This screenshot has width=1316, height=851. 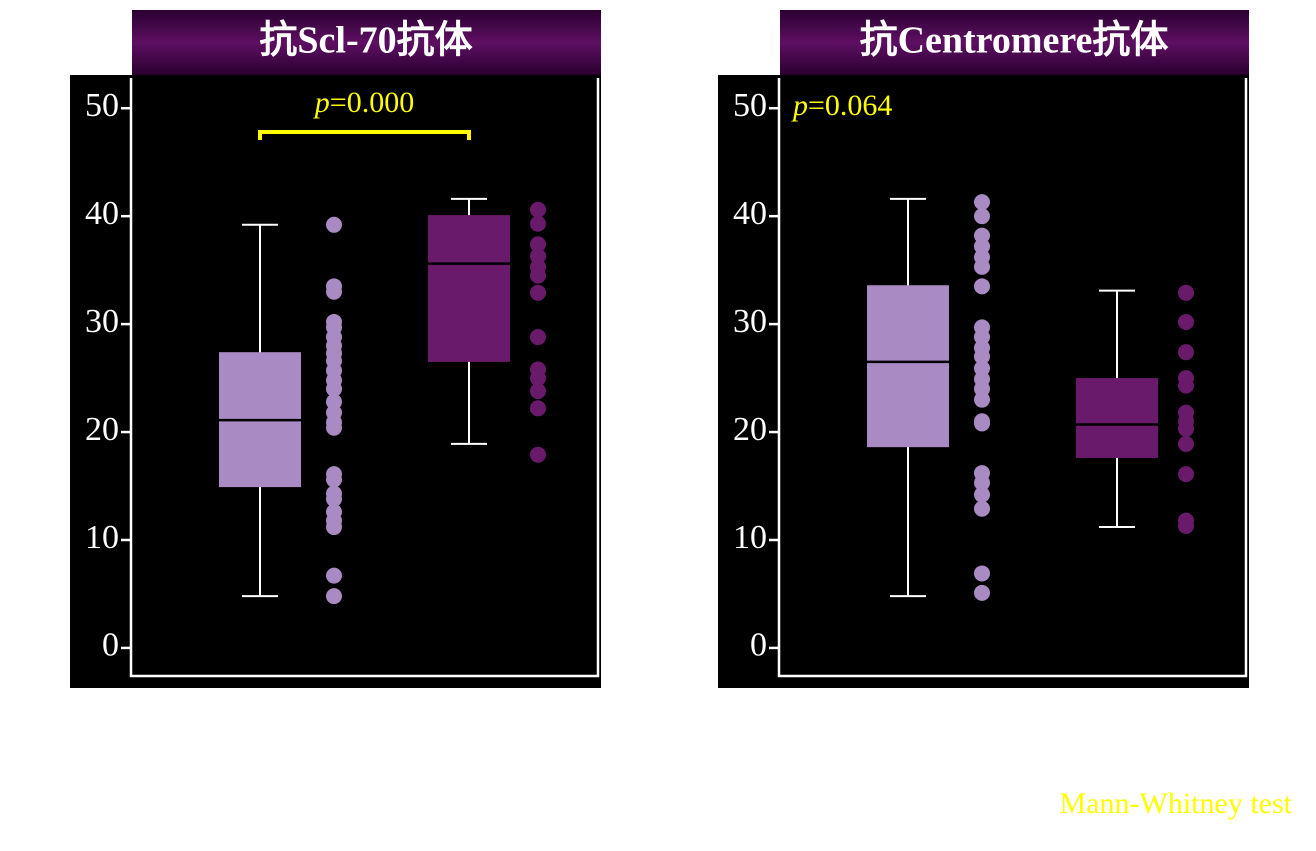 I want to click on p-value: p=0.064, so click(x=841, y=105).